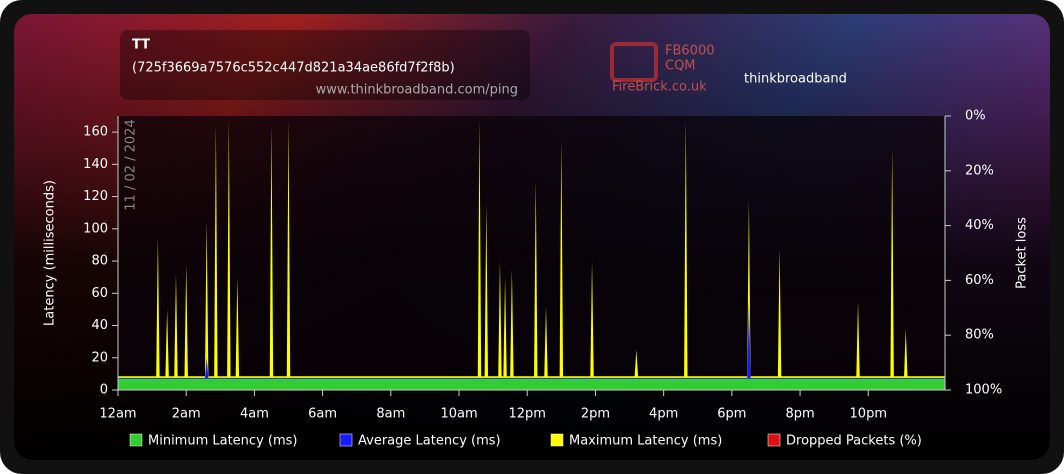  Describe the element at coordinates (417, 90) in the screenshot. I see `url: www.thinkbroadband.com/ping` at that location.